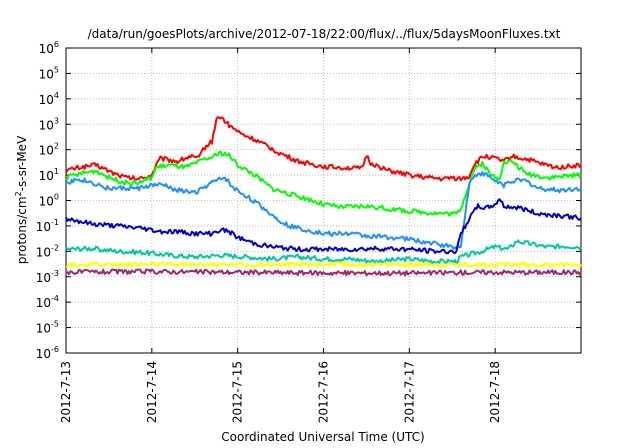  What do you see at coordinates (49, 150) in the screenshot?
I see `y-tick-label: 10²` at bounding box center [49, 150].